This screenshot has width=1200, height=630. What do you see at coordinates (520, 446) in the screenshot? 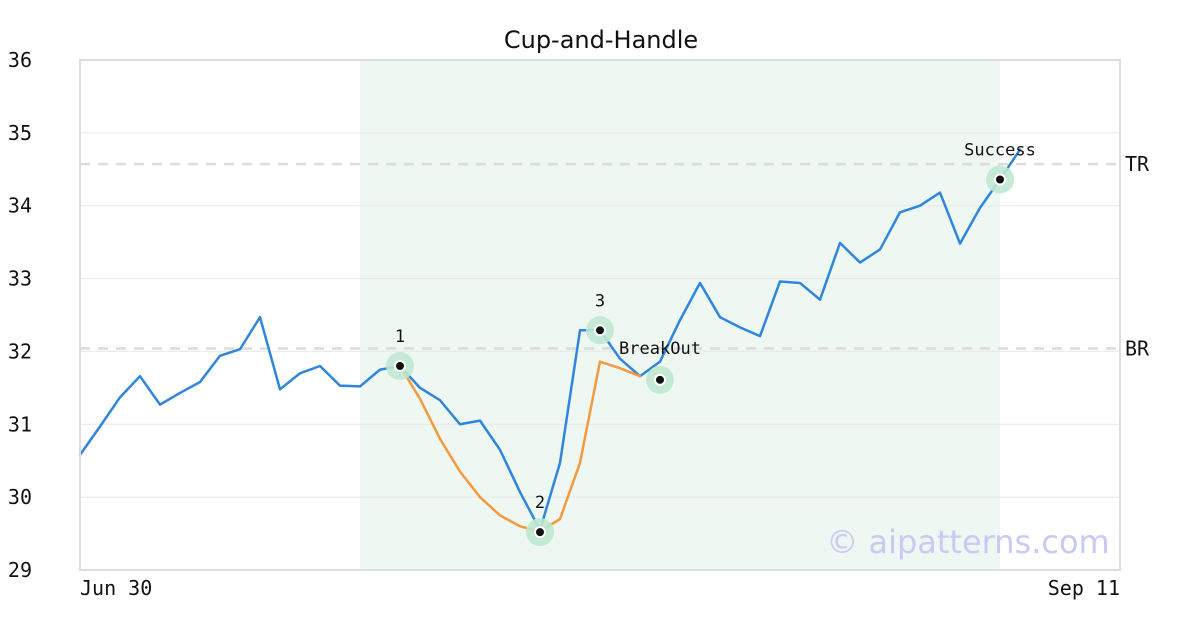
I see `series-line-cup-and-handle-fit` at bounding box center [520, 446].